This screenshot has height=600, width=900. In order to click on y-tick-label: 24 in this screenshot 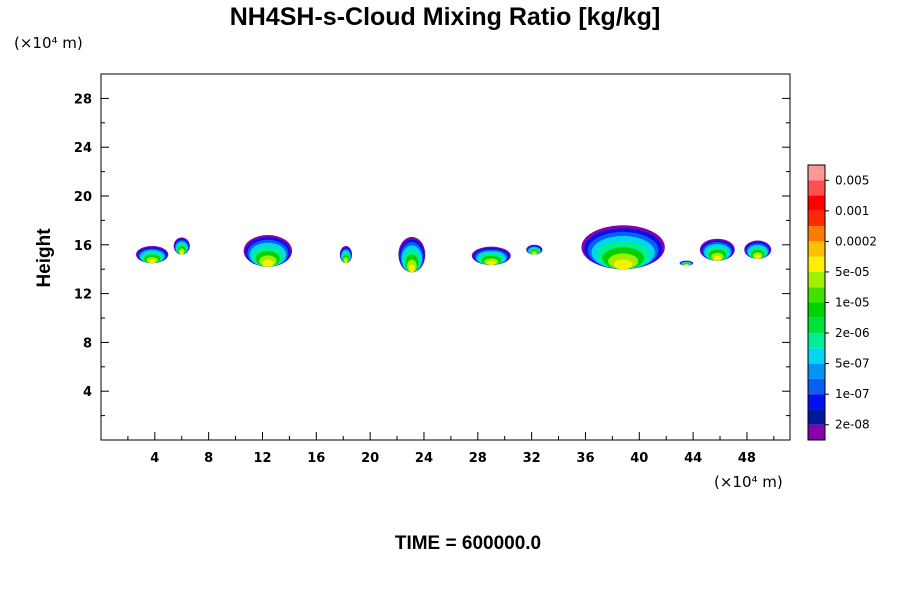, I will do `click(83, 148)`.